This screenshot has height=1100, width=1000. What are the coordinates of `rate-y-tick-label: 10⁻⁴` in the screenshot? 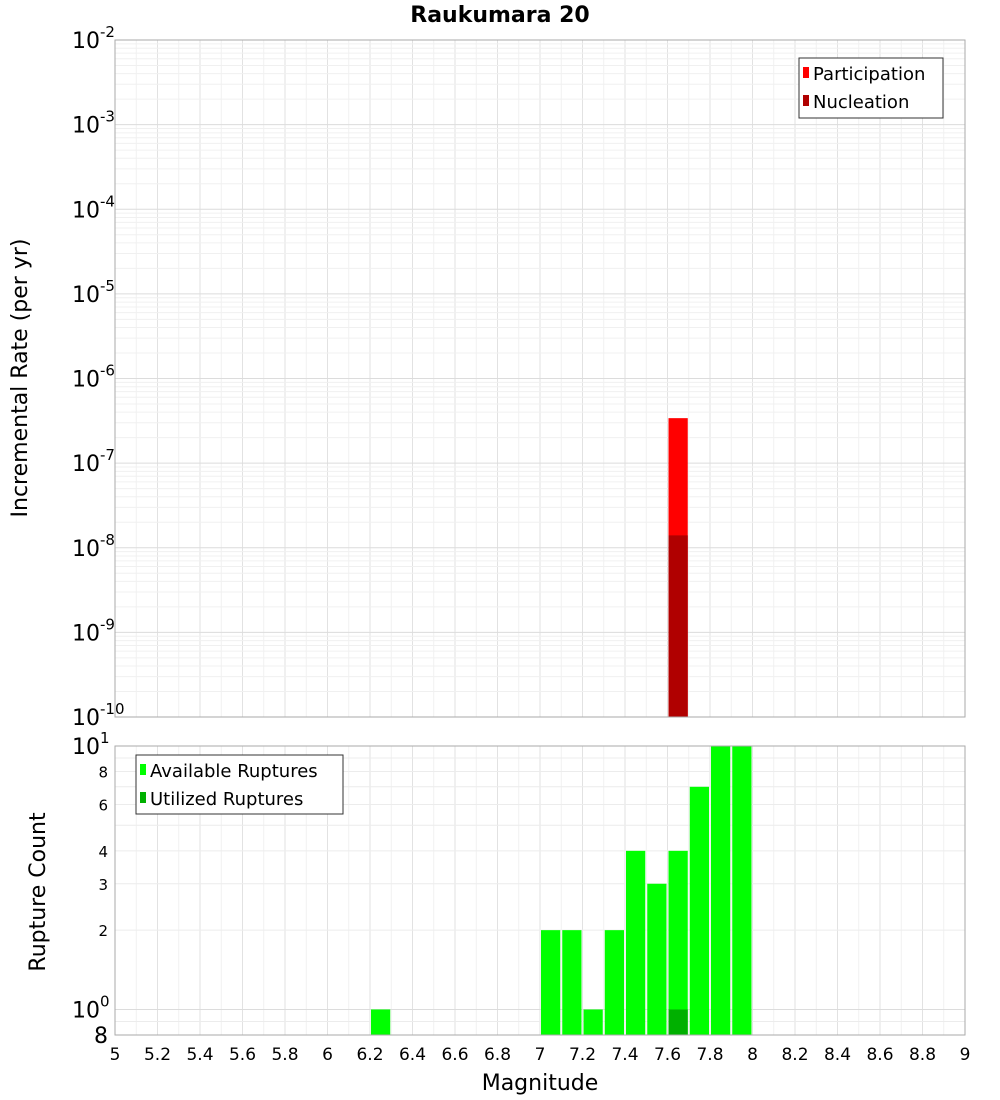 It's located at (93, 207).